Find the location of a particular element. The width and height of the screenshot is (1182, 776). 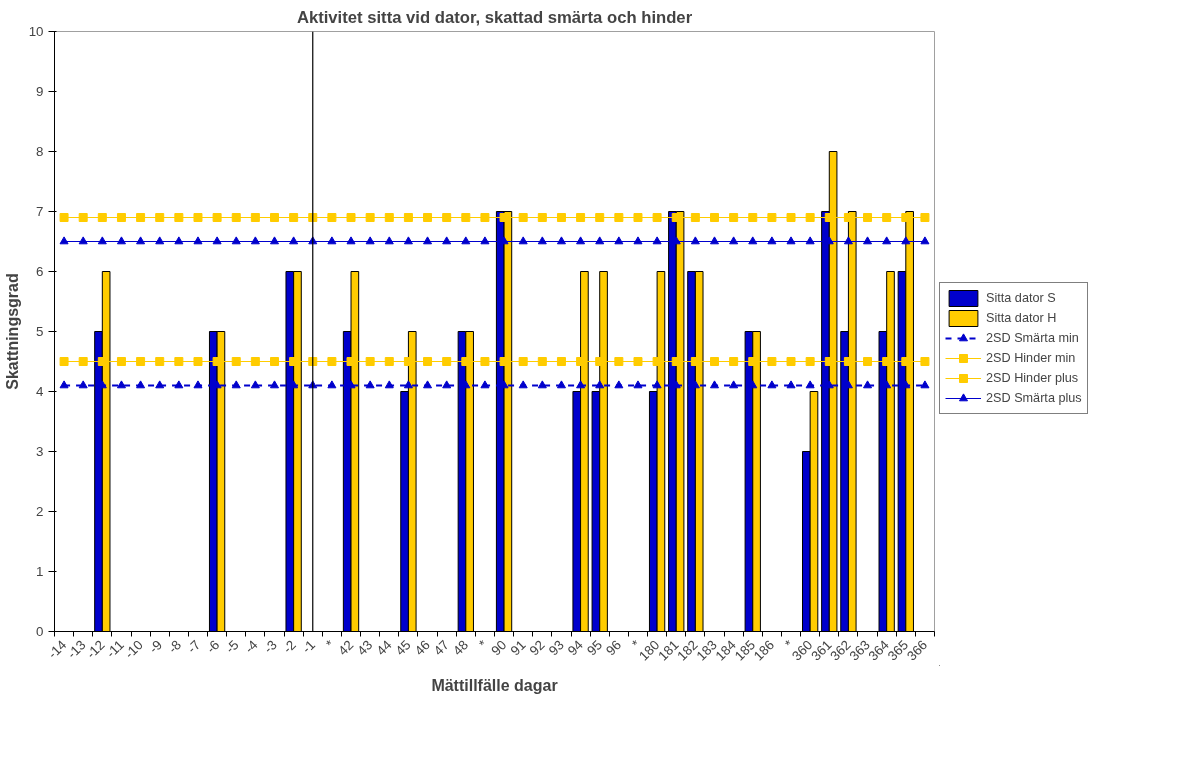

legend-label: 2SD Smärta plus is located at coordinates (1034, 398).